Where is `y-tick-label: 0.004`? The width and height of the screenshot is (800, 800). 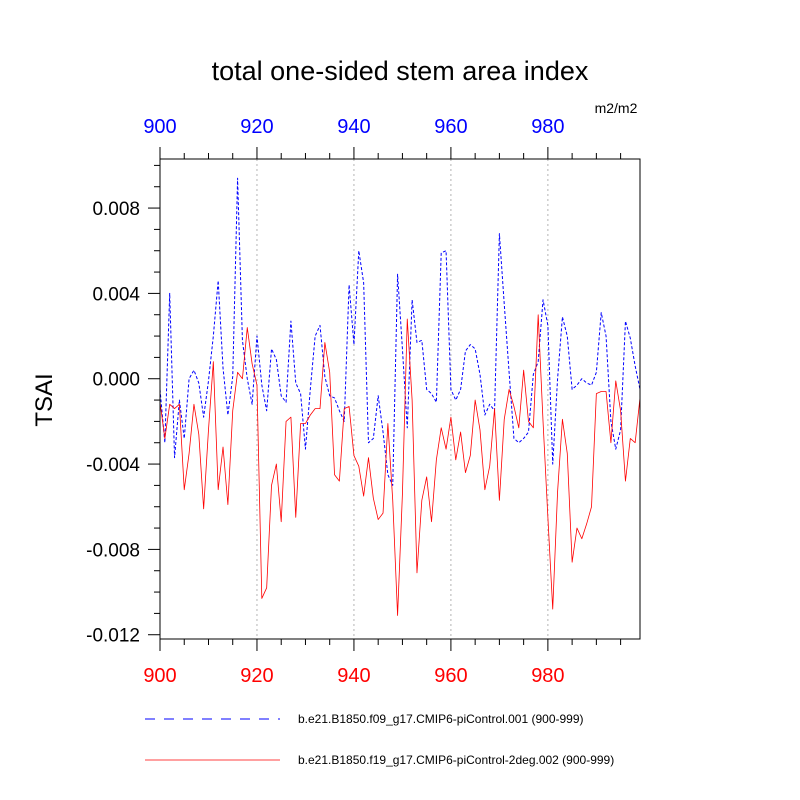 y-tick-label: 0.004 is located at coordinates (116, 294).